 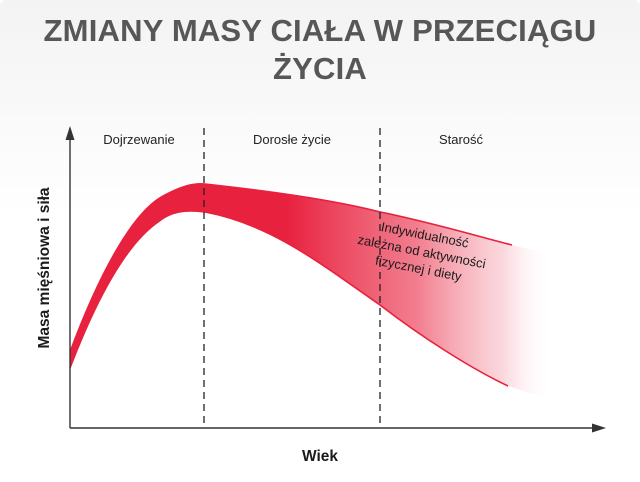 I want to click on x-axis-label: Wiek, so click(x=320, y=456).